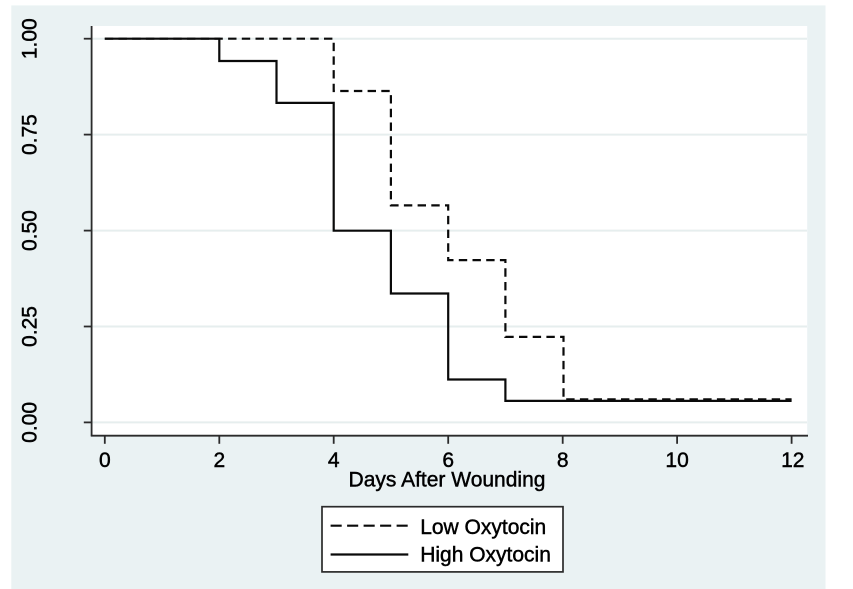 This screenshot has width=853, height=589. What do you see at coordinates (485, 555) in the screenshot?
I see `svg-text: High Oxytocin` at bounding box center [485, 555].